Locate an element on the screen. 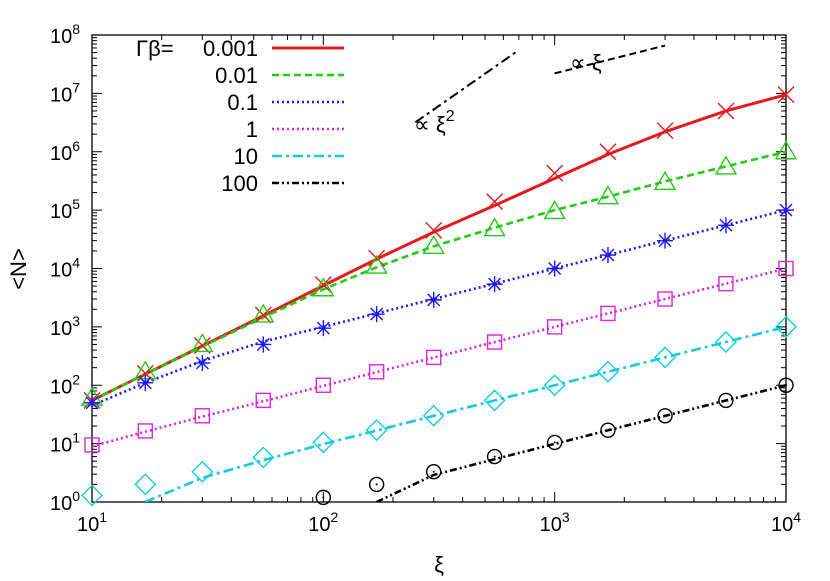 The height and width of the screenshot is (581, 830). legend-label-0.001: 0.001 is located at coordinates (230, 48).